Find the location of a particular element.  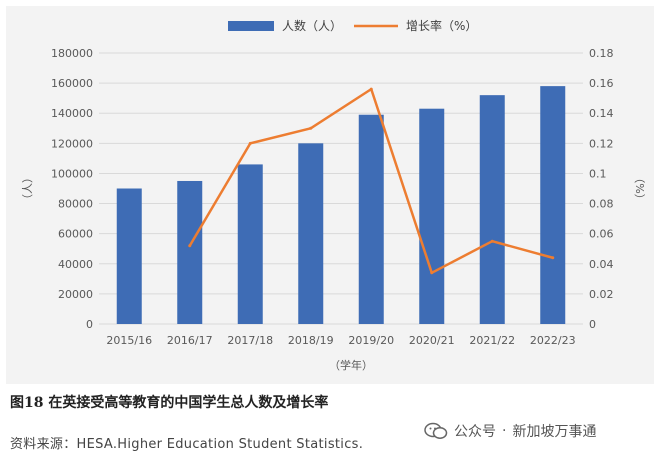

y-left-tick-label: 80000 is located at coordinates (75, 204).